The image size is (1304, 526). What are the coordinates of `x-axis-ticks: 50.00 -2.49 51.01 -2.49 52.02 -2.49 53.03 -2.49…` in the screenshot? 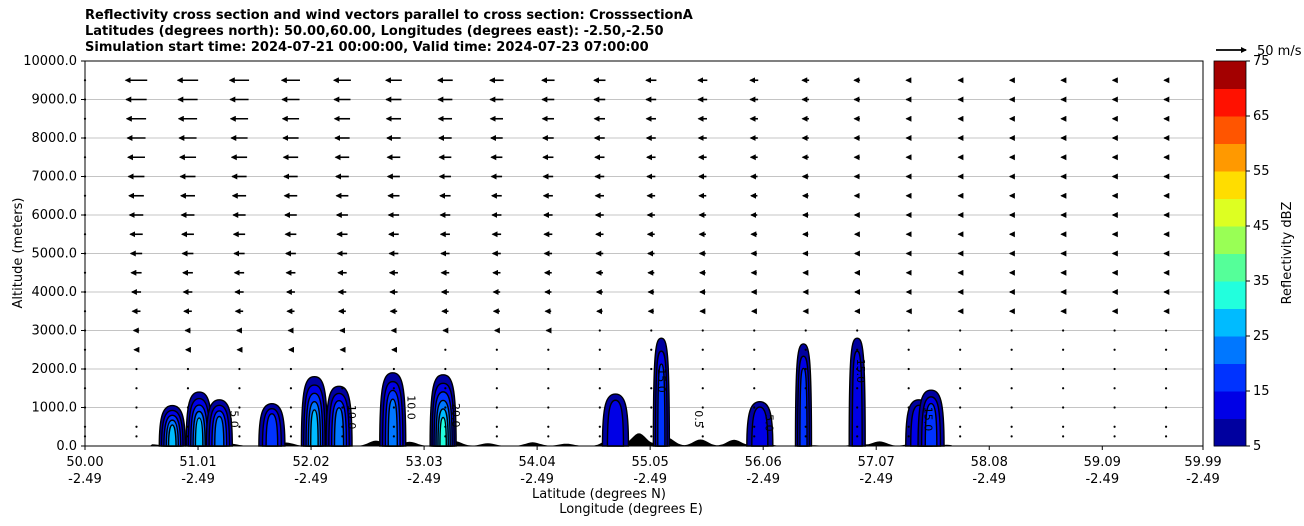 It's located at (644, 466).